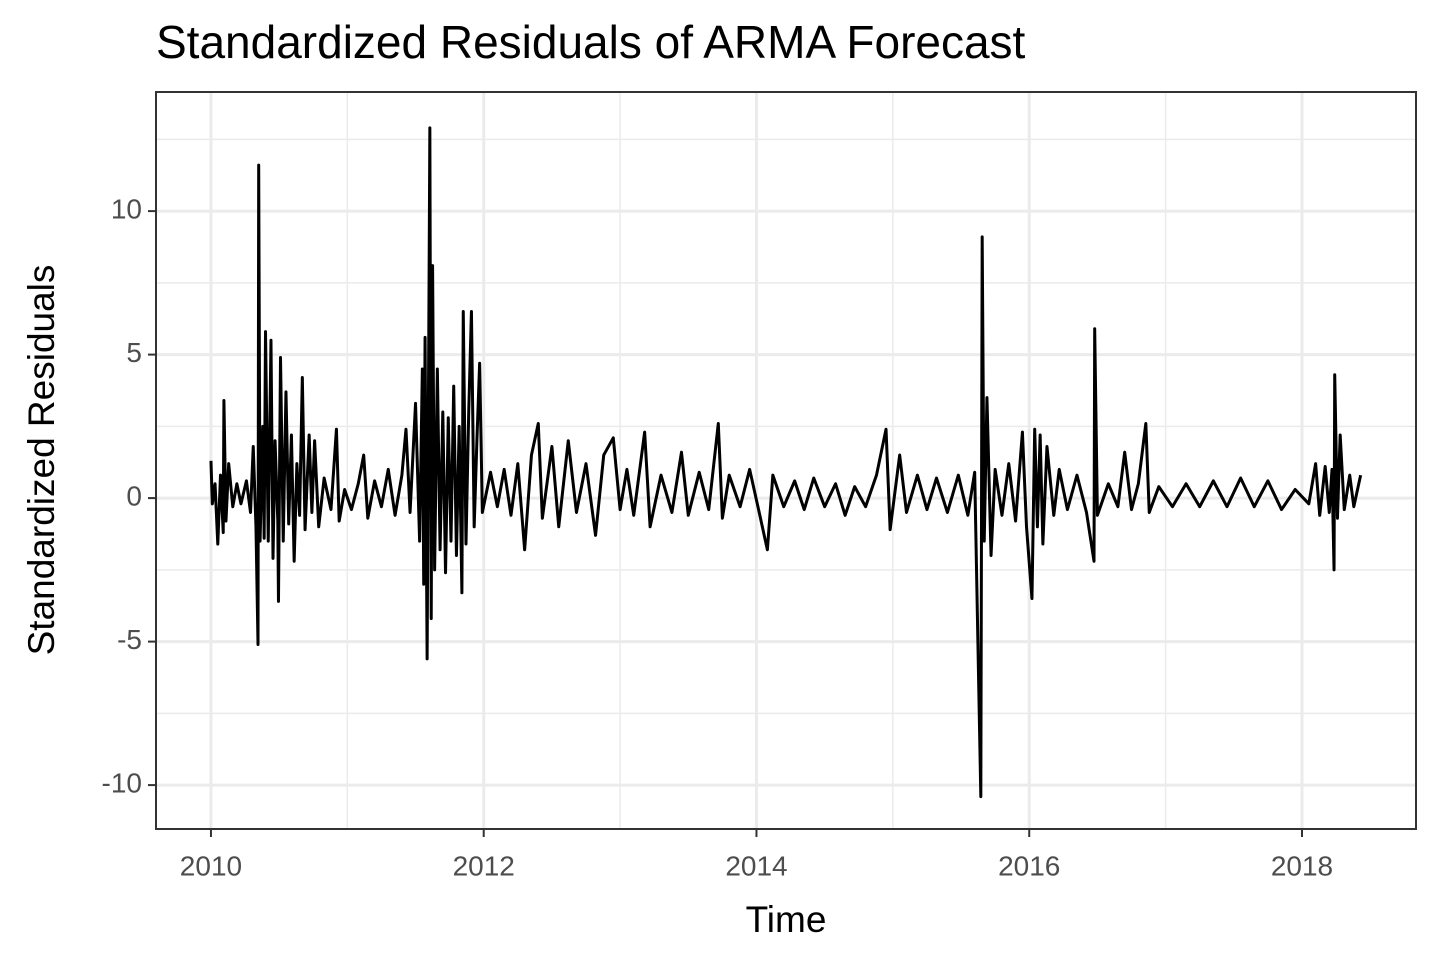 The height and width of the screenshot is (960, 1440). What do you see at coordinates (1302, 865) in the screenshot?
I see `x-tick-label: 2018` at bounding box center [1302, 865].